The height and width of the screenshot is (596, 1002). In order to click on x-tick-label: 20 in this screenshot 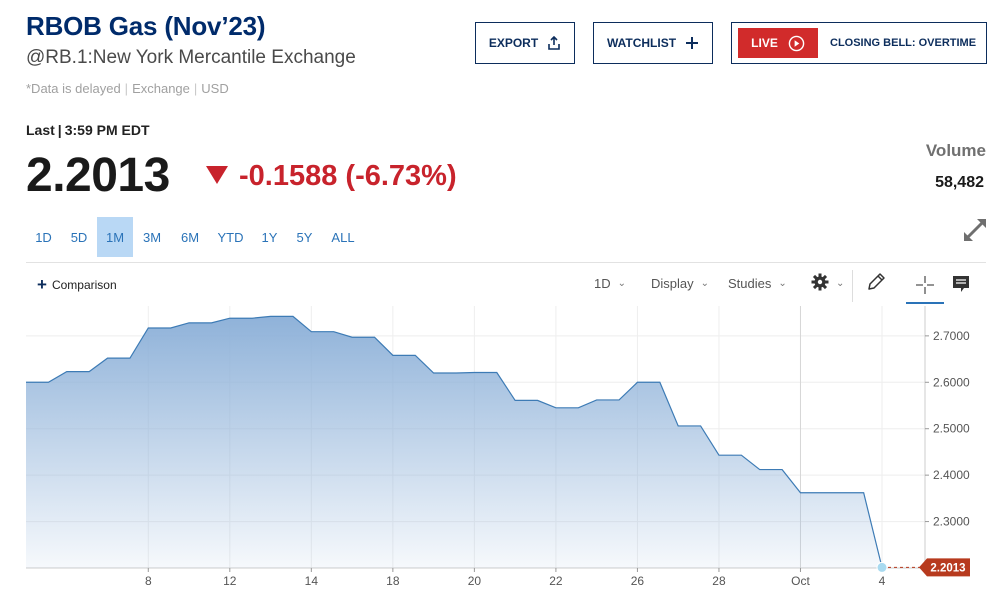, I will do `click(475, 581)`.